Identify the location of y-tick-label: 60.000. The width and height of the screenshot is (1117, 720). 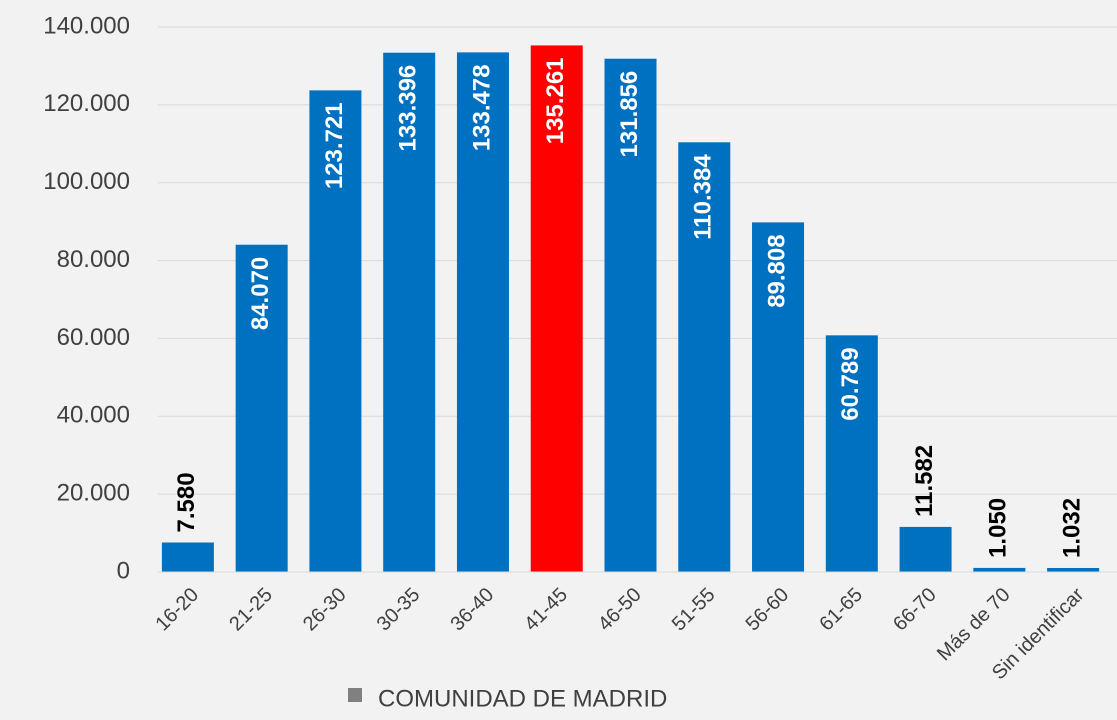
(93, 337).